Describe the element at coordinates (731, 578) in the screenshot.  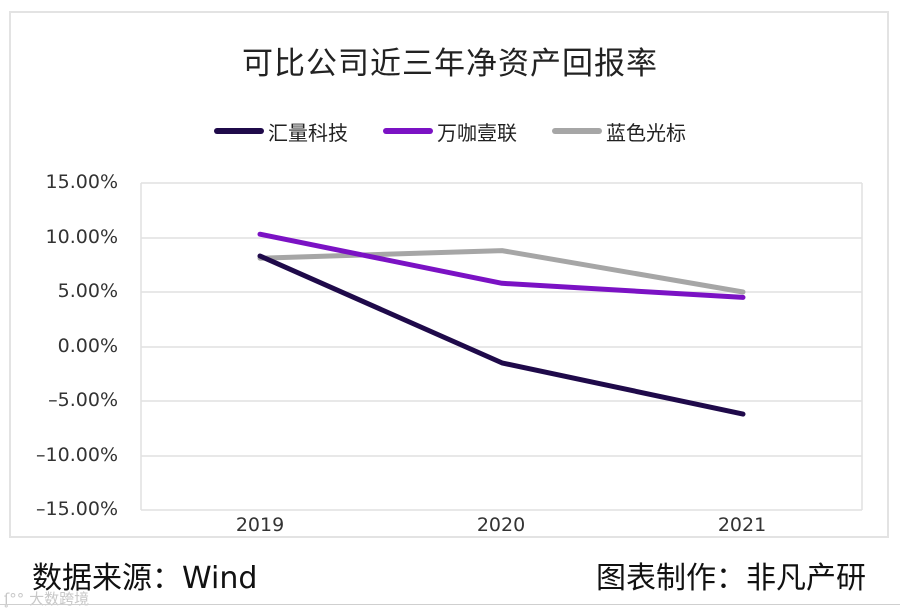
I see `chart-credit: 图表制作：非凡产研` at that location.